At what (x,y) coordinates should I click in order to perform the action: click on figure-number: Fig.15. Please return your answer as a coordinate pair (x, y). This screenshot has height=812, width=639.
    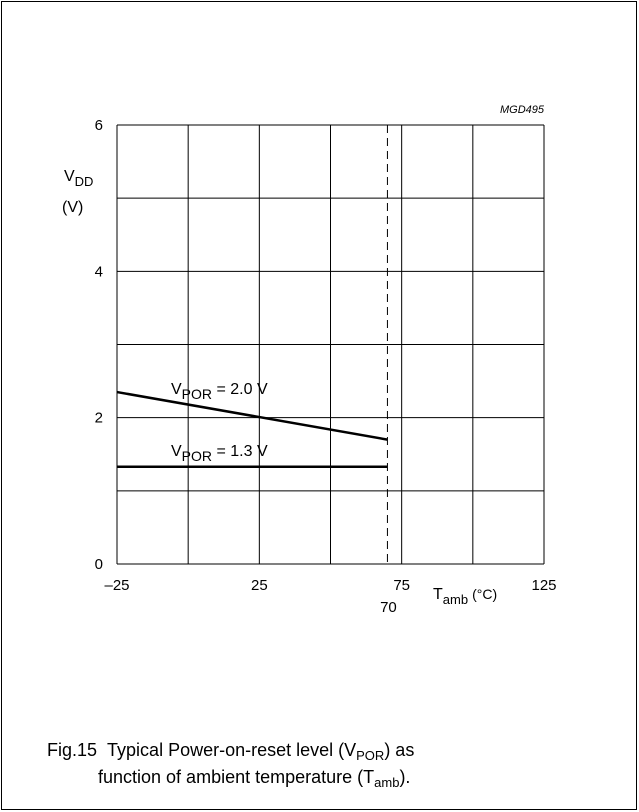
    Looking at the image, I should click on (72, 750).